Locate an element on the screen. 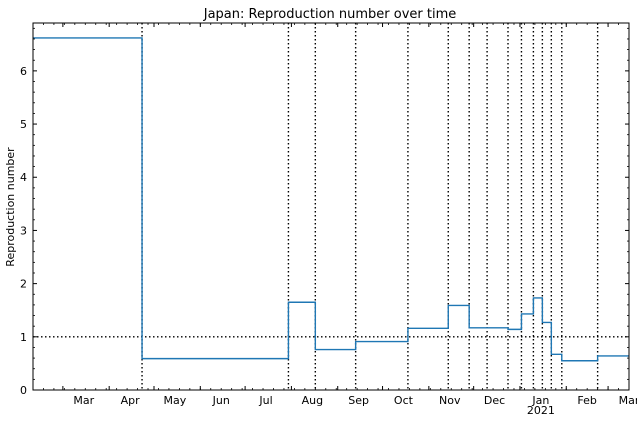 The height and width of the screenshot is (422, 637). x-tick-label-7: Sep is located at coordinates (358, 400).